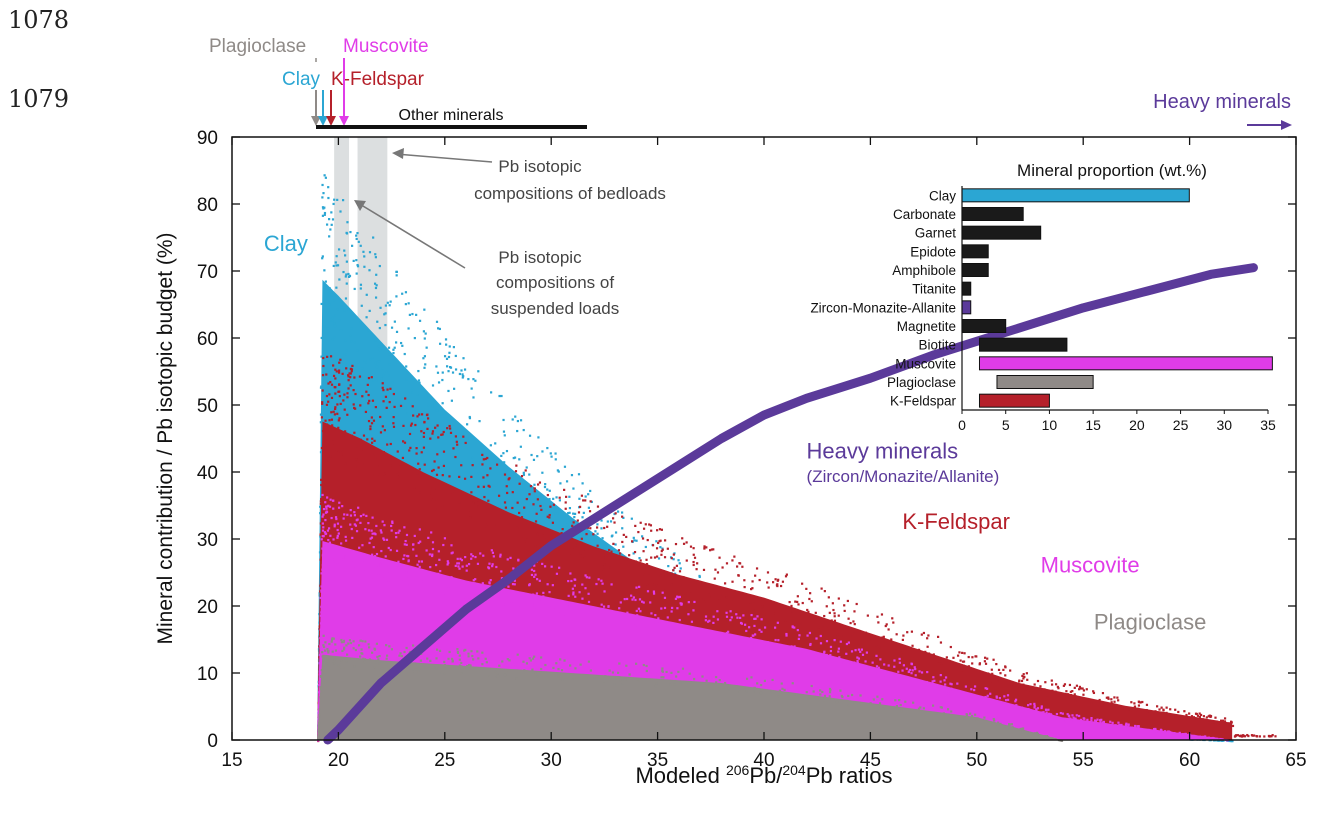 The width and height of the screenshot is (1318, 817). What do you see at coordinates (1224, 425) in the screenshot?
I see `inset-x-tick-label: 30` at bounding box center [1224, 425].